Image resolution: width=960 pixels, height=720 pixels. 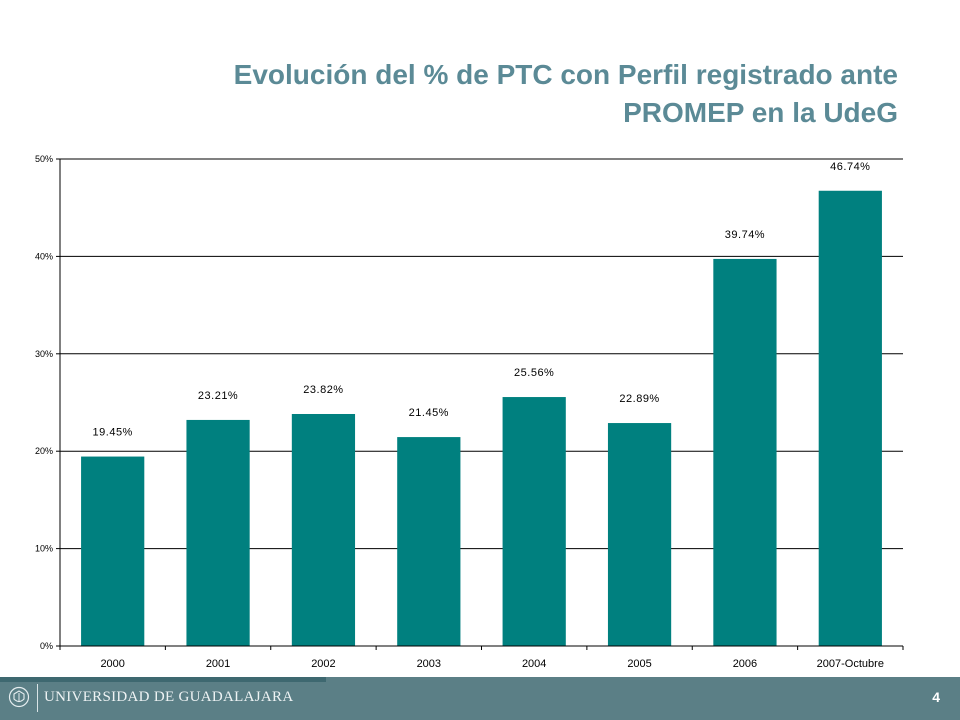 What do you see at coordinates (745, 664) in the screenshot?
I see `x-tick-label: 2006` at bounding box center [745, 664].